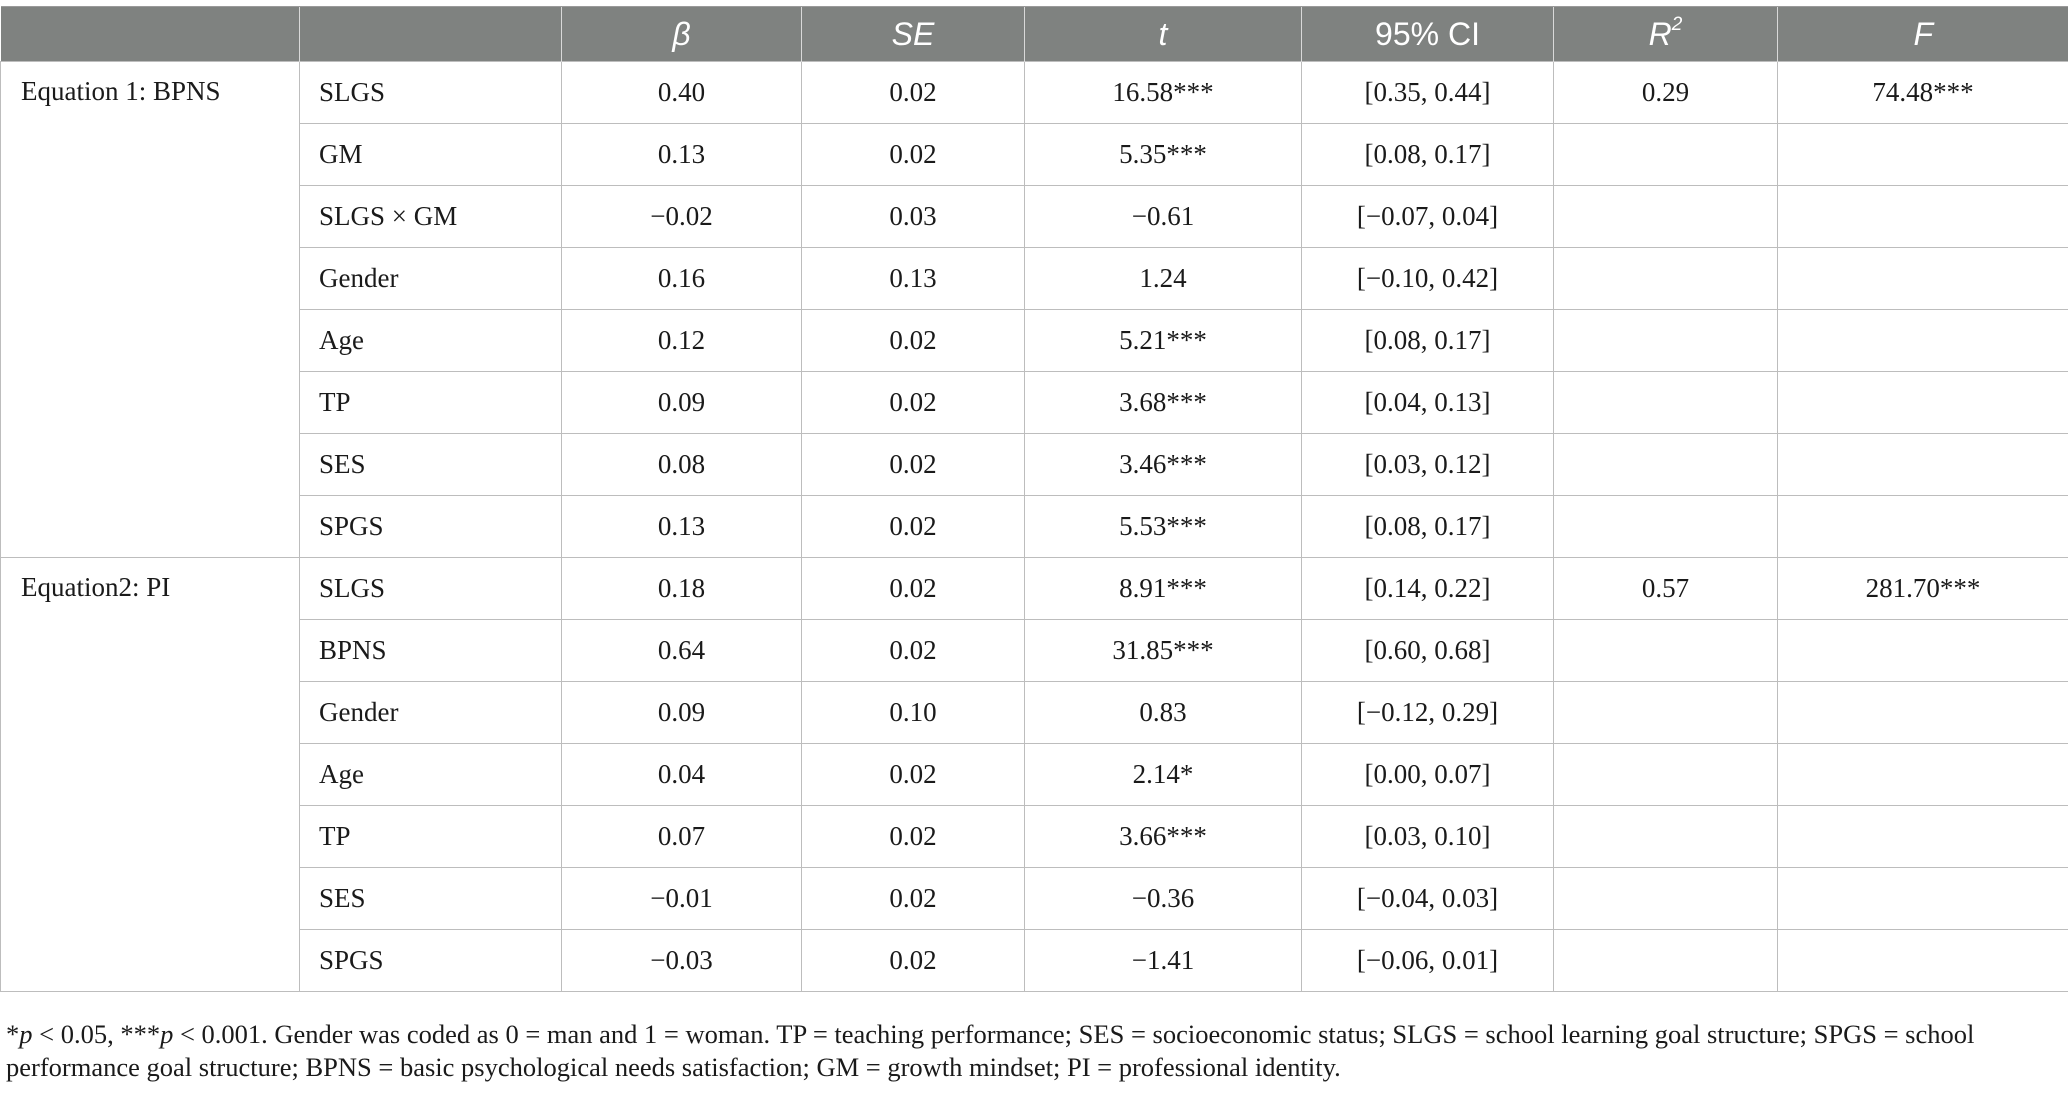 The image size is (2068, 1101). Describe the element at coordinates (1427, 92) in the screenshot. I see `ci-cell: [0.35, 0.44]` at that location.